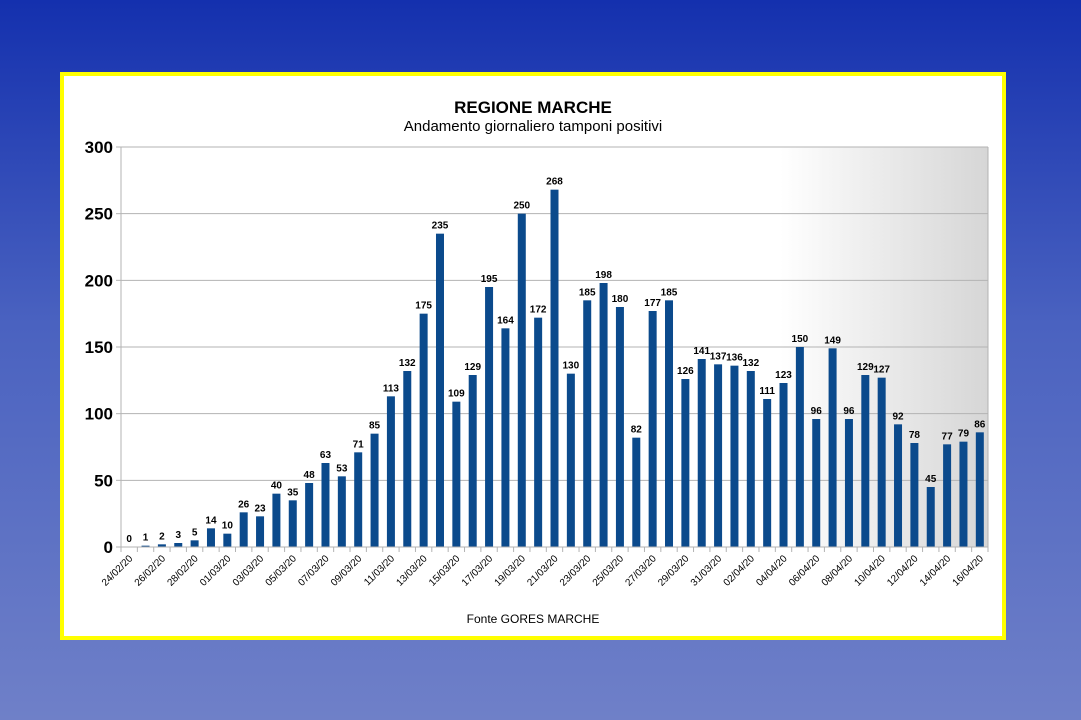  What do you see at coordinates (249, 571) in the screenshot?
I see `x-tick-label: 03/03/20` at bounding box center [249, 571].